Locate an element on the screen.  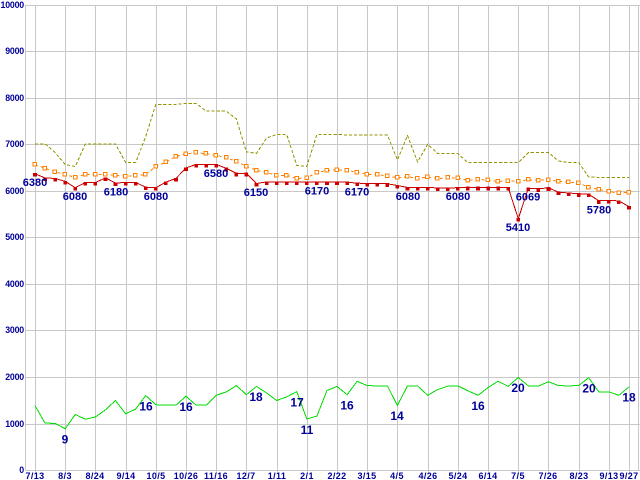
svg-text: 1/11 is located at coordinates (277, 475).